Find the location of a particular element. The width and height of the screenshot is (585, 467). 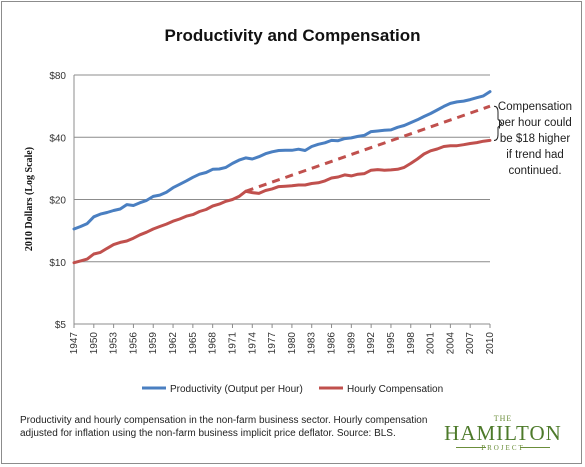

x-tick-label: 1974 is located at coordinates (252, 343).